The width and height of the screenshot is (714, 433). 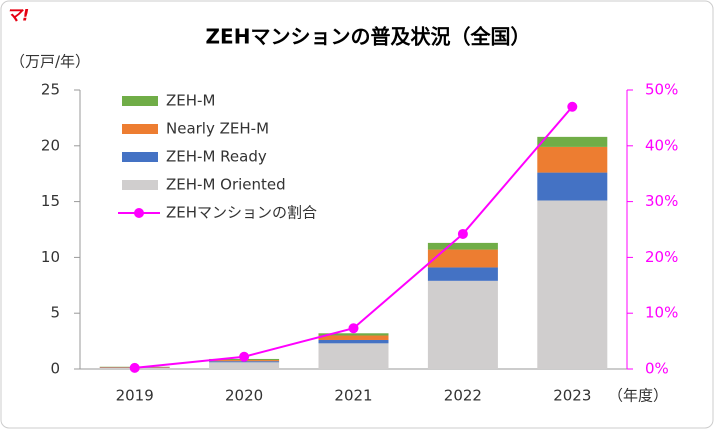 I want to click on x-tick-label: 2020, so click(x=244, y=396).